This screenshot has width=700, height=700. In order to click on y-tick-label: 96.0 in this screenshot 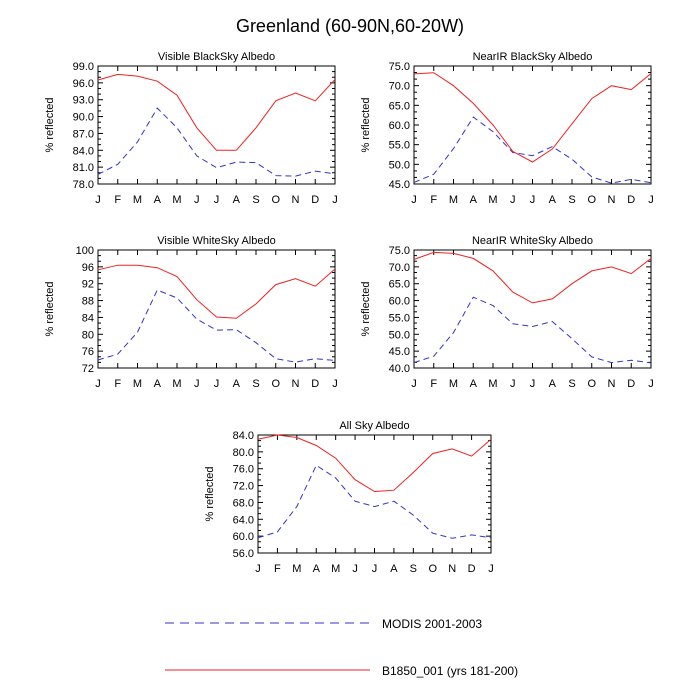, I will do `click(83, 84)`.